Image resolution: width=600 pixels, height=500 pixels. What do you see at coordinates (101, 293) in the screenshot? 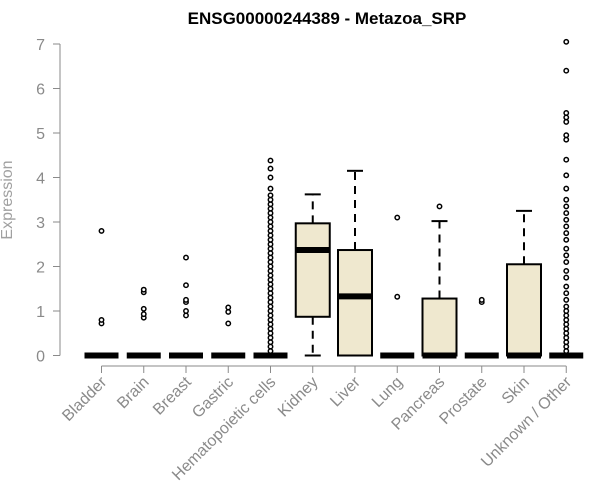
I see `box-bladder` at bounding box center [101, 293].